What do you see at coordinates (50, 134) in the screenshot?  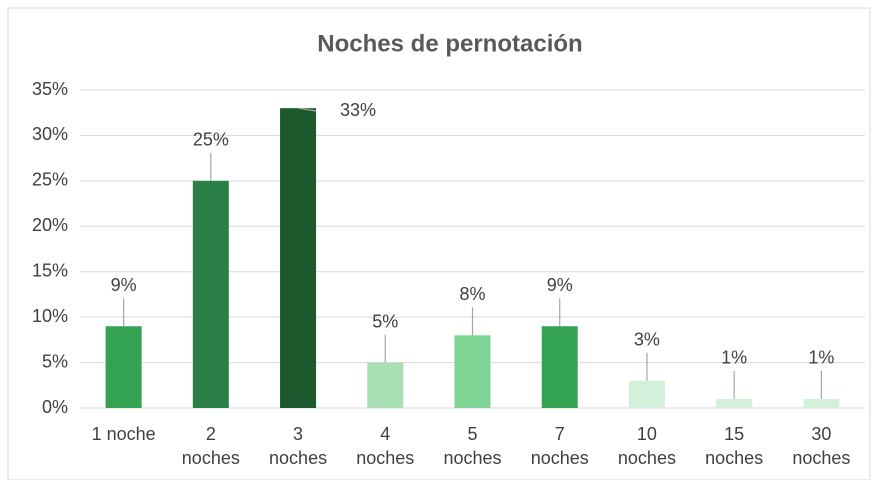 I see `y-tick-label: 30%` at bounding box center [50, 134].